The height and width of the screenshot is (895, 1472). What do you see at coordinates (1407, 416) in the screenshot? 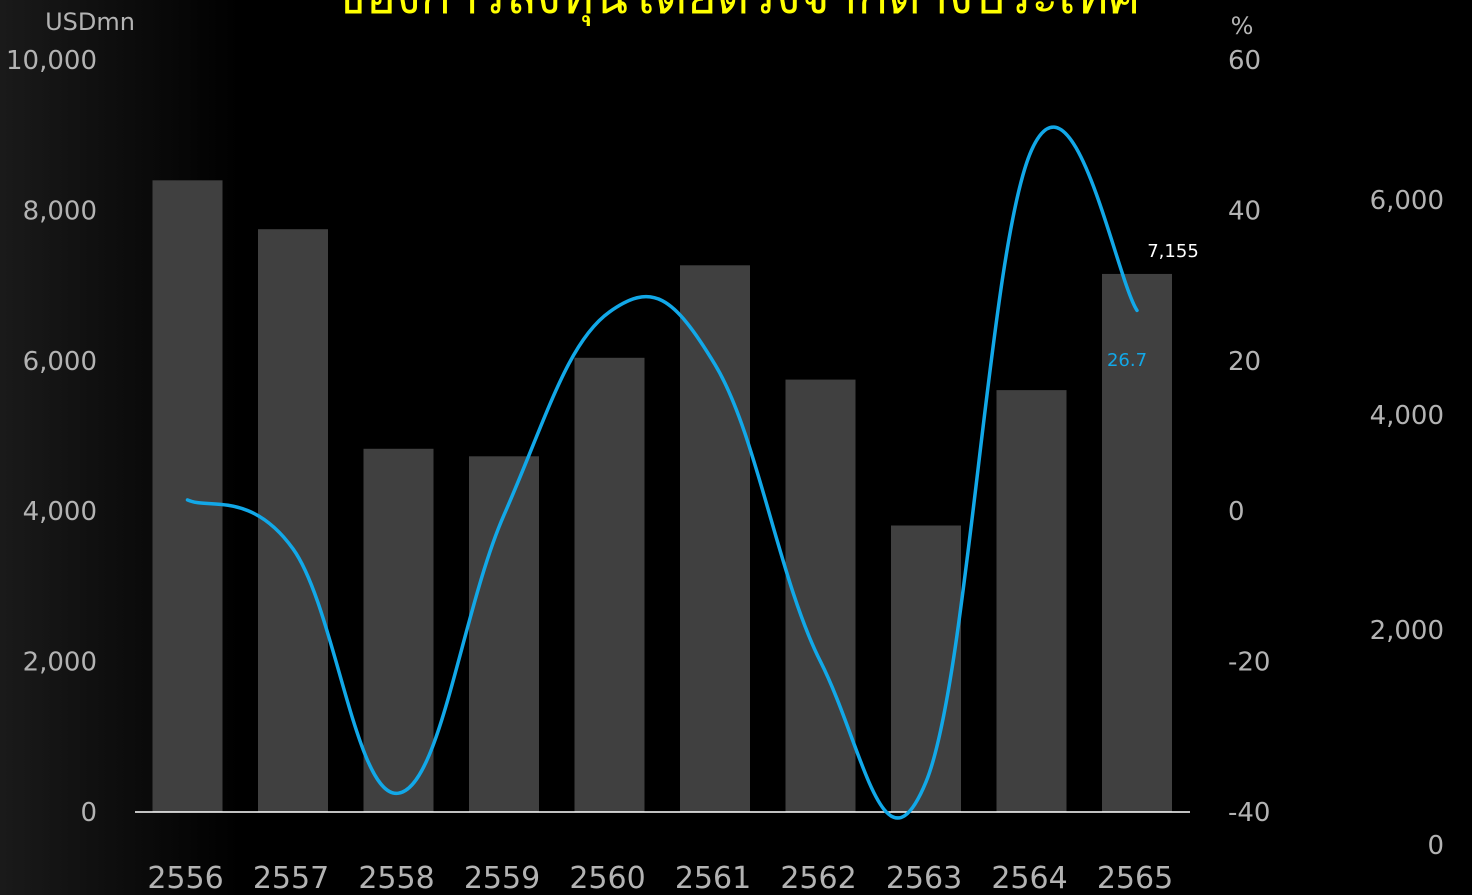
I see `far-right-tick-label: 4,000` at bounding box center [1407, 416].